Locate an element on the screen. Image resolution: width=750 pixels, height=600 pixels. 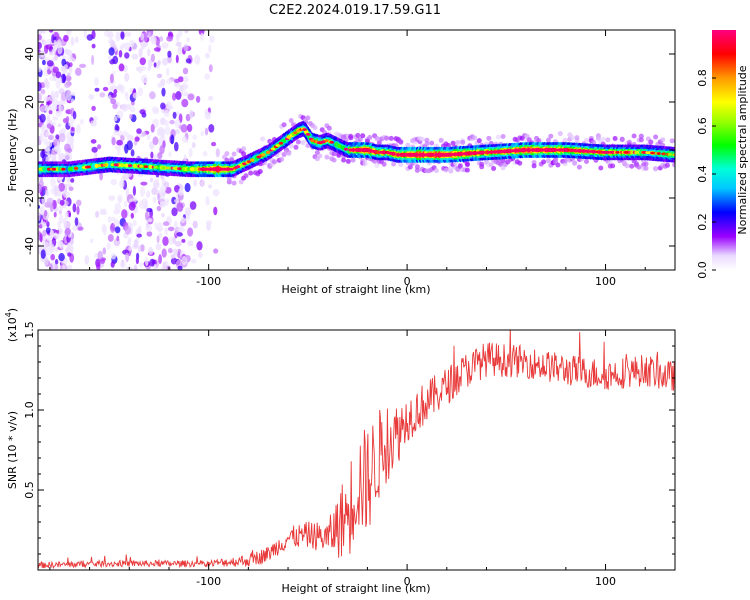
spectrogram-x-axis-label: Height of straight line (km) is located at coordinates (355, 289).